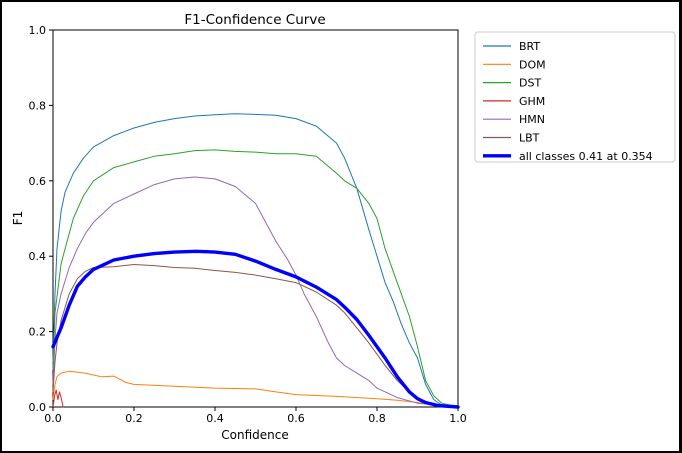  Describe the element at coordinates (254, 20) in the screenshot. I see `chart-title: F1-Confidence Curve` at that location.